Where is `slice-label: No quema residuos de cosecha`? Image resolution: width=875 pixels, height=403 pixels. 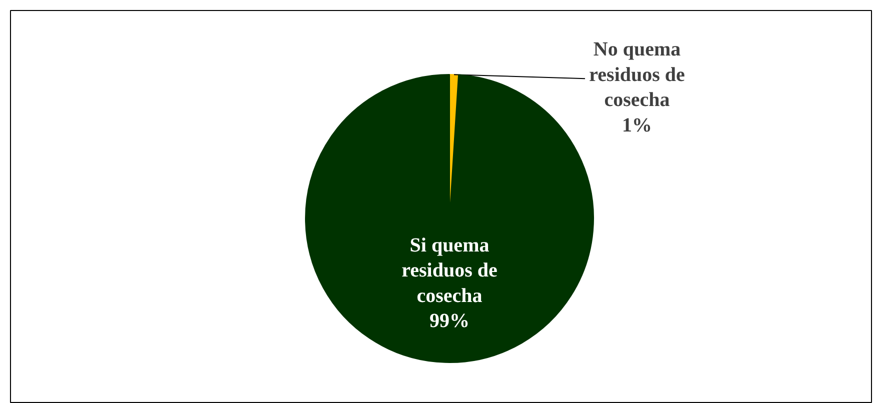 slice-label: No quema residuos de cosecha is located at coordinates (637, 75).